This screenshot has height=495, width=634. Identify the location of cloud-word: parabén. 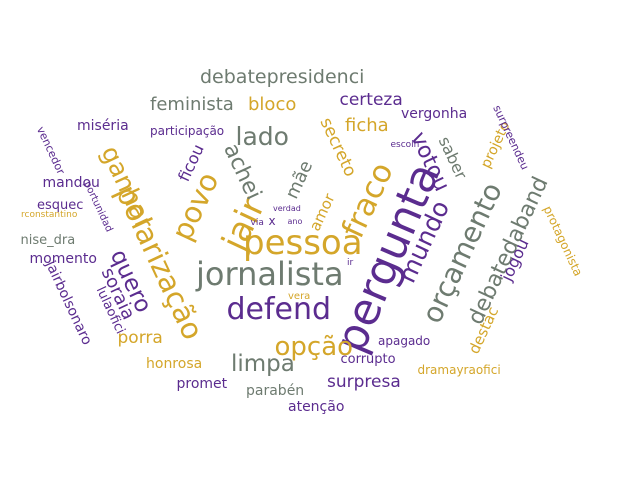
(275, 391).